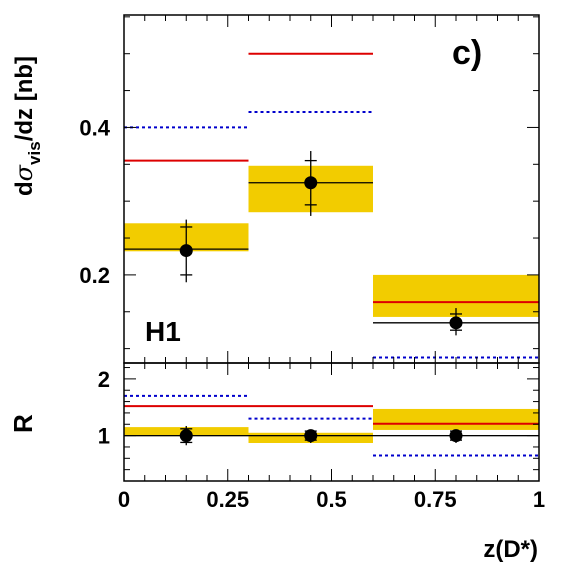 This screenshot has height=567, width=567. What do you see at coordinates (539, 499) in the screenshot?
I see `x-tick-label: 1` at bounding box center [539, 499].